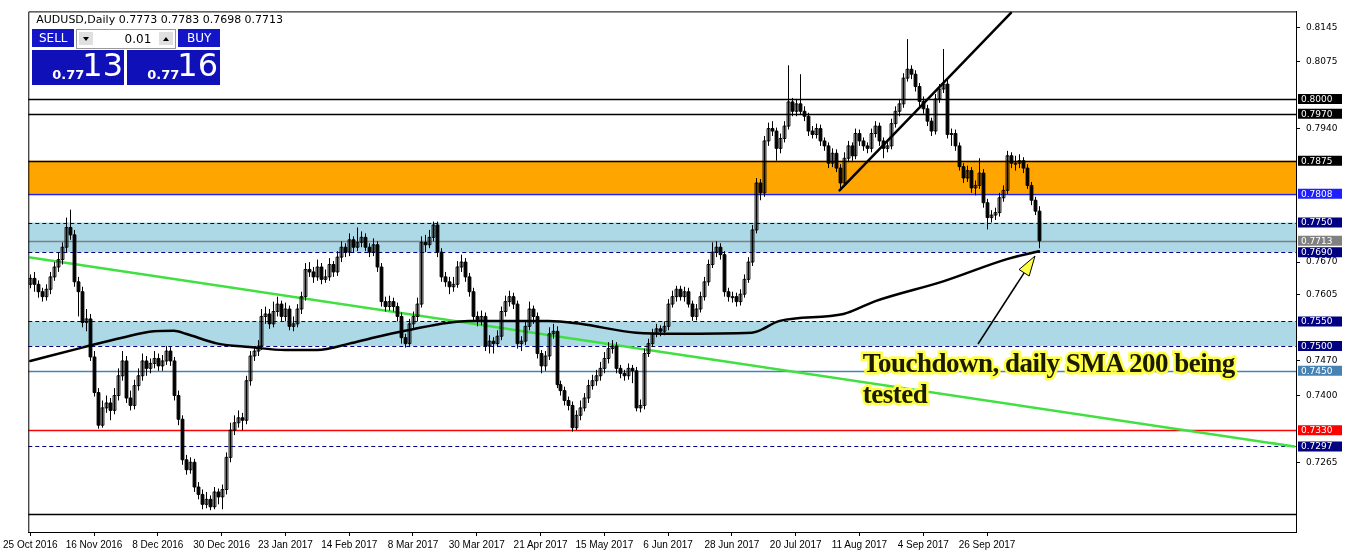 This screenshot has height=554, width=1358. I want to click on ref-line-label: 0.8000, so click(1317, 98).